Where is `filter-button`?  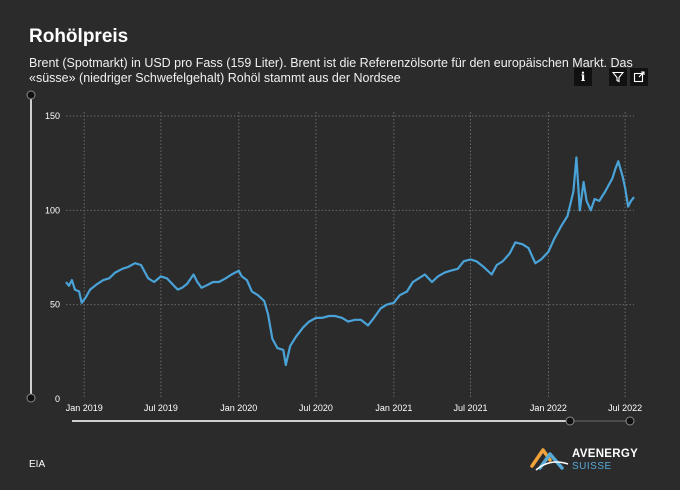
filter-button is located at coordinates (618, 77).